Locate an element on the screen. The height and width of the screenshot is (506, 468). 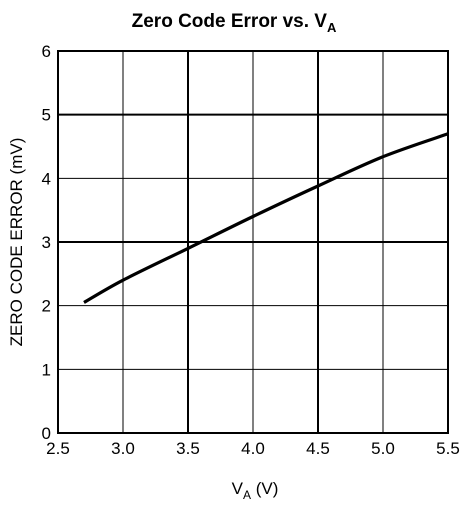
y-tick-labels: 0 1 2 3 4 5 6 is located at coordinates (46, 242).